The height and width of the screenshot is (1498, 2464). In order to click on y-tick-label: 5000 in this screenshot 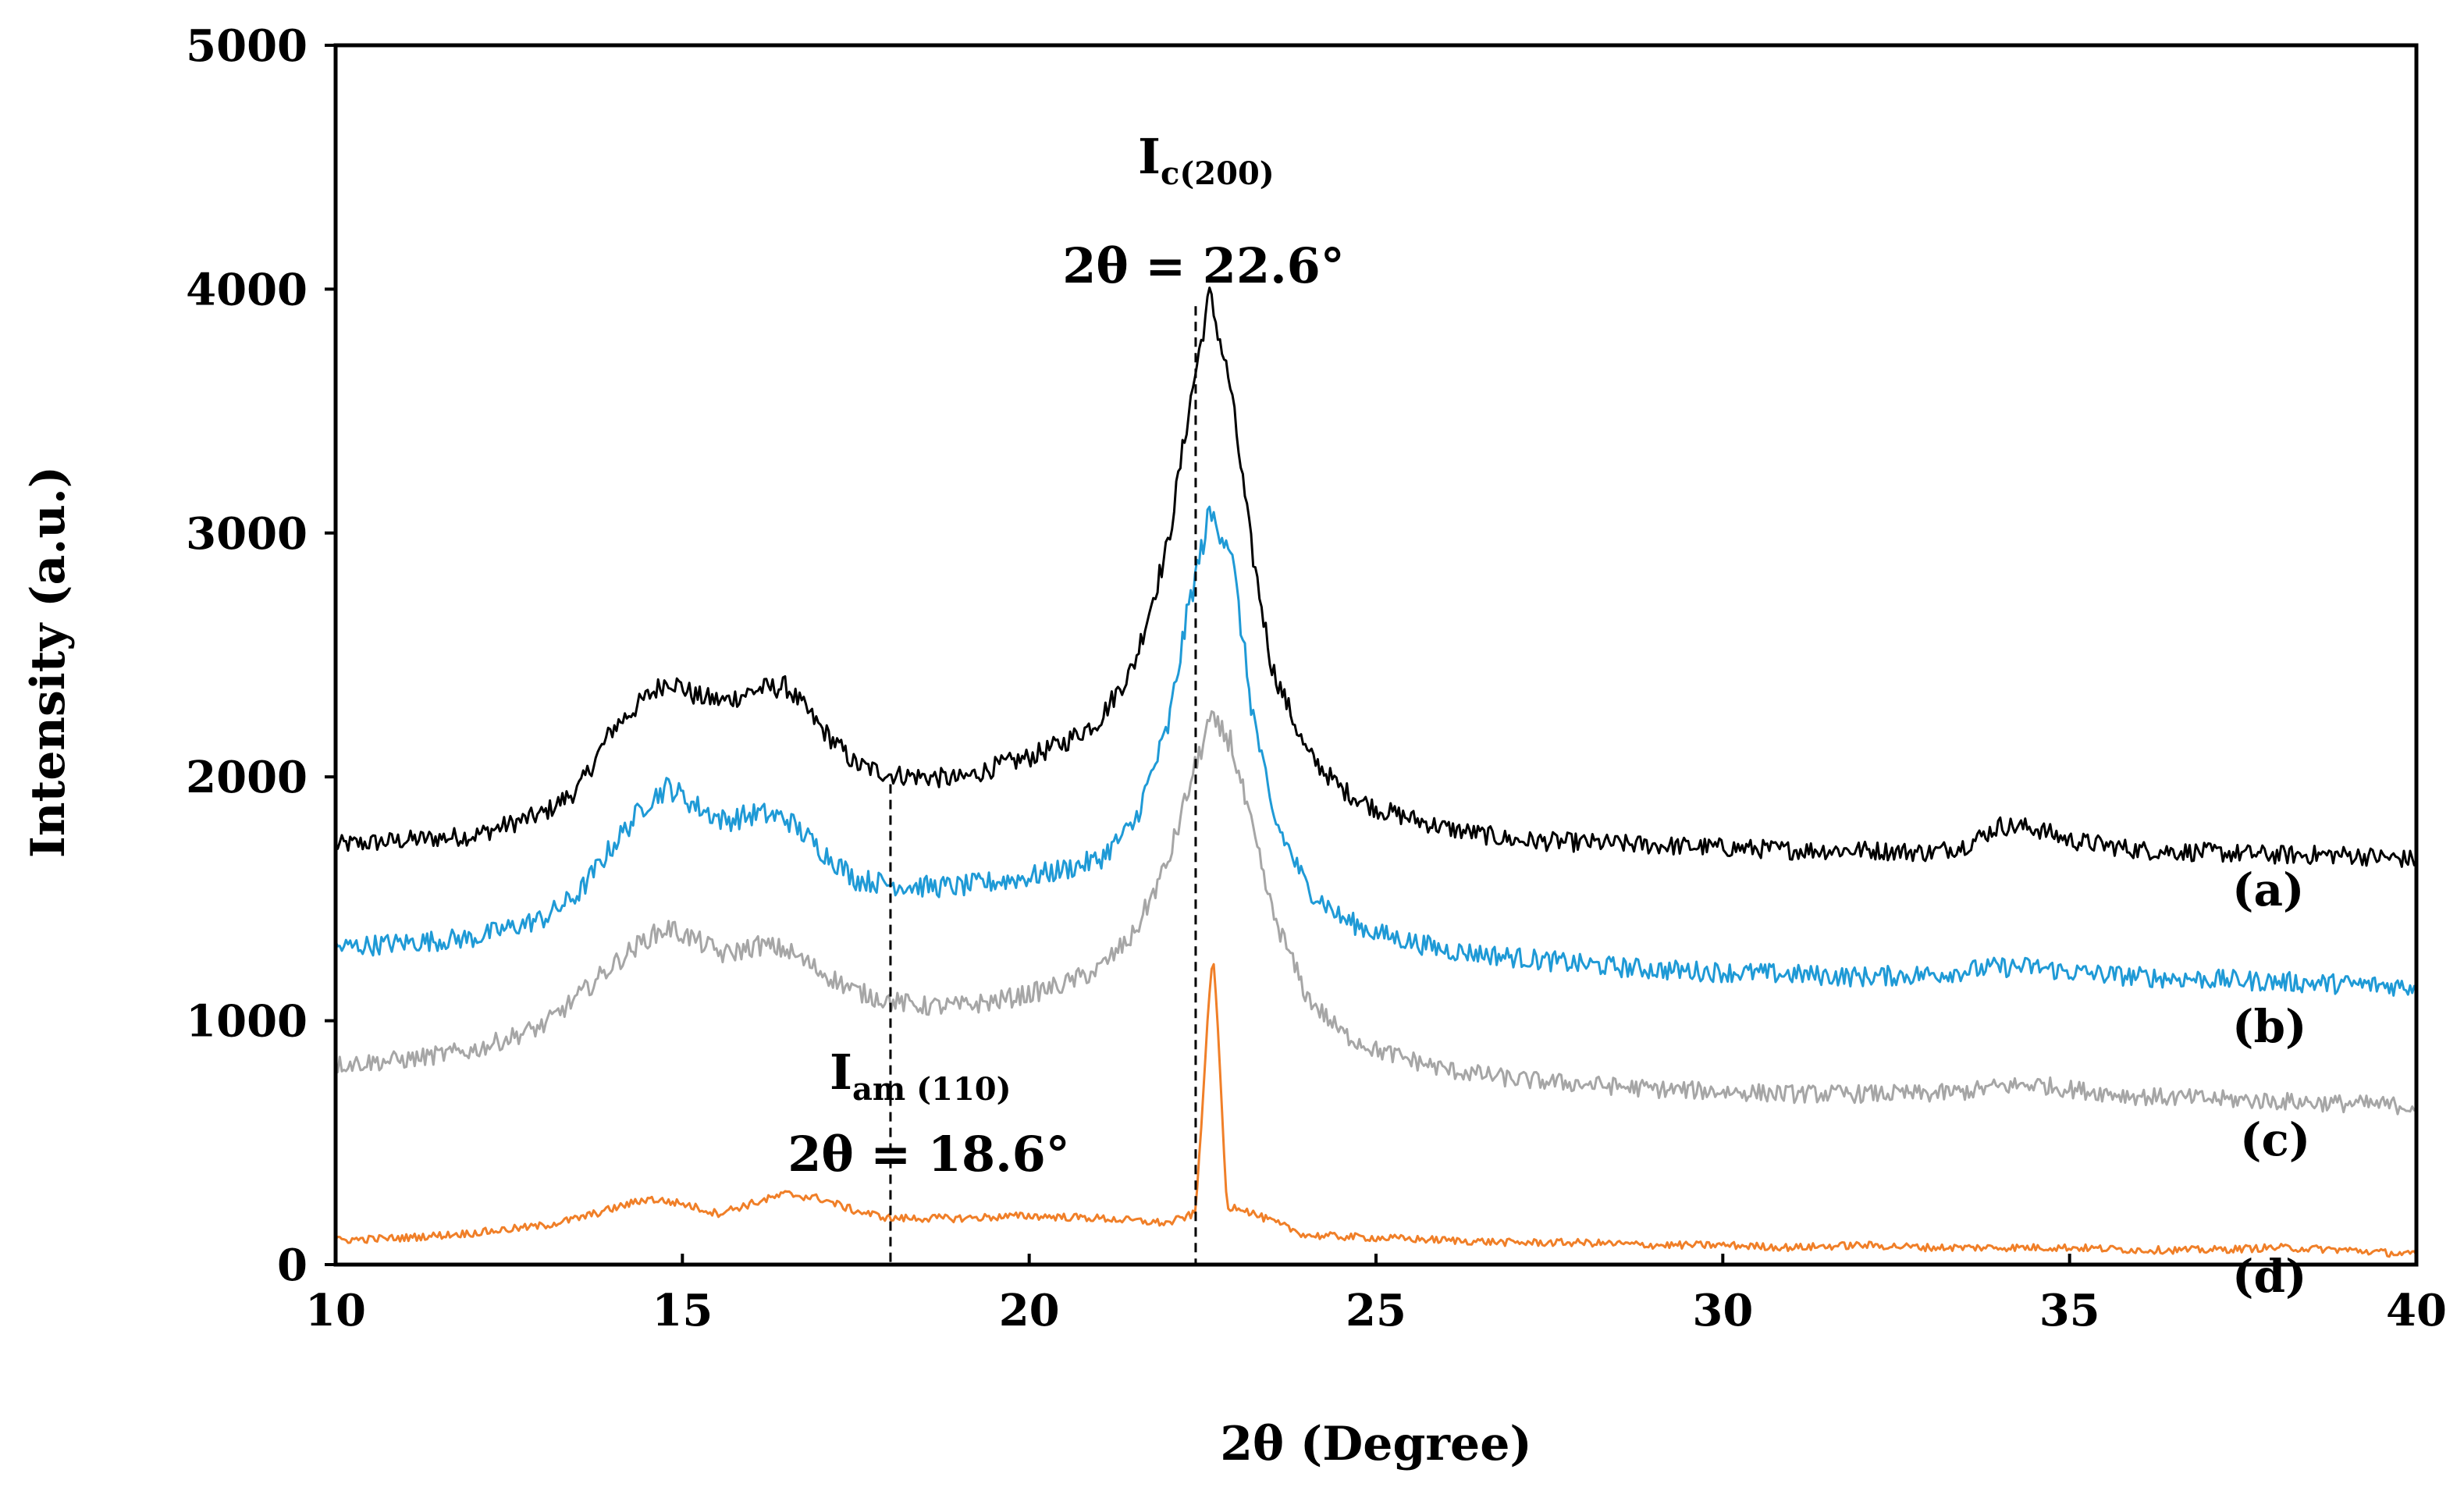, I will do `click(247, 46)`.